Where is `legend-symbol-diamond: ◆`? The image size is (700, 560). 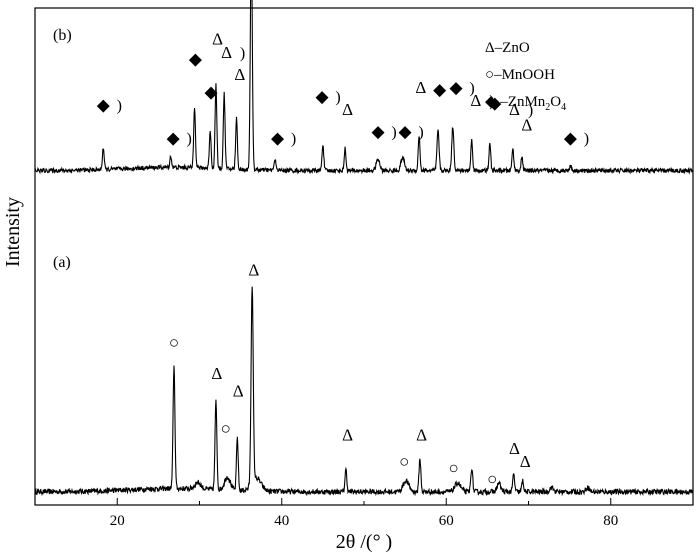
legend-symbol-diamond: ◆ is located at coordinates (491, 102).